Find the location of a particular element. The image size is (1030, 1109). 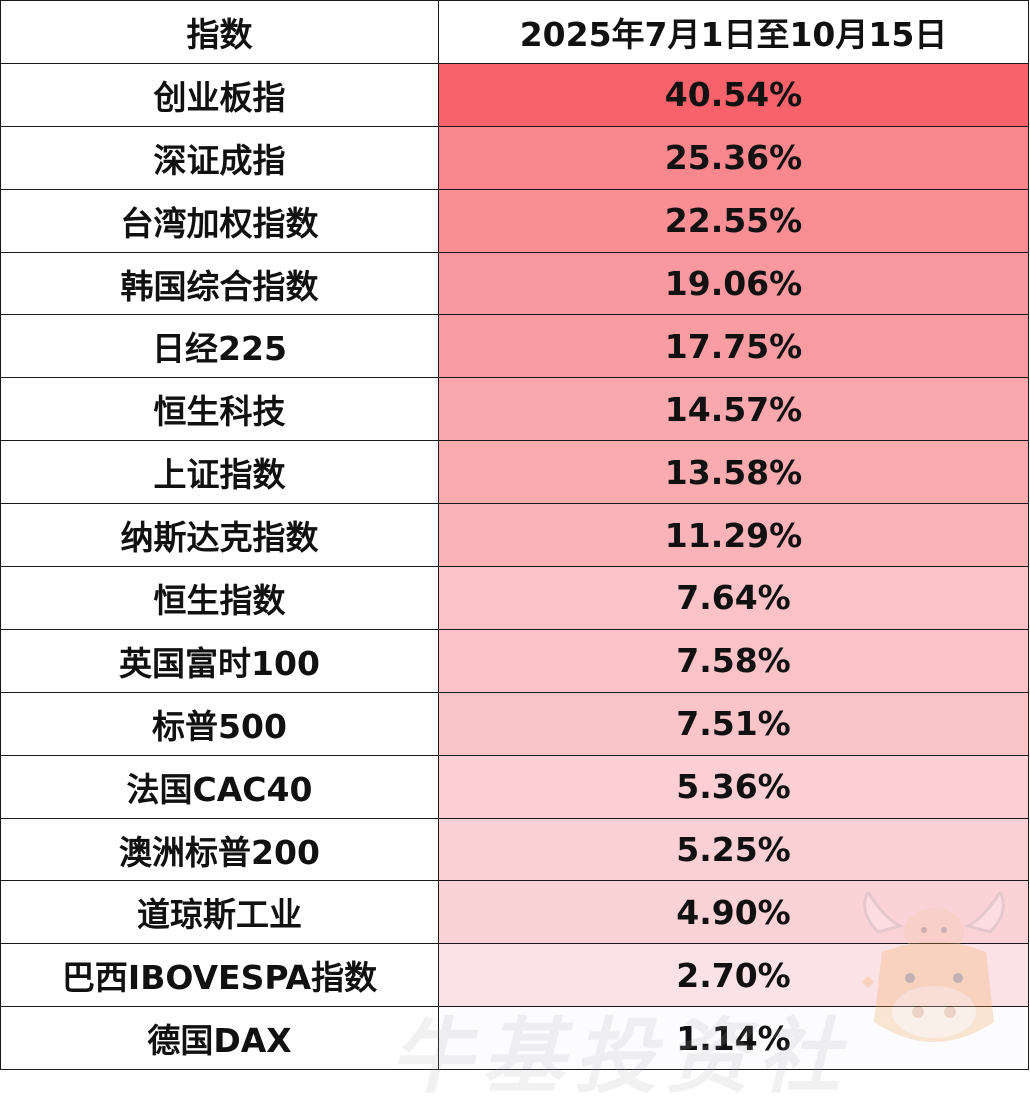

index-change-cell: 4.90% is located at coordinates (733, 912).